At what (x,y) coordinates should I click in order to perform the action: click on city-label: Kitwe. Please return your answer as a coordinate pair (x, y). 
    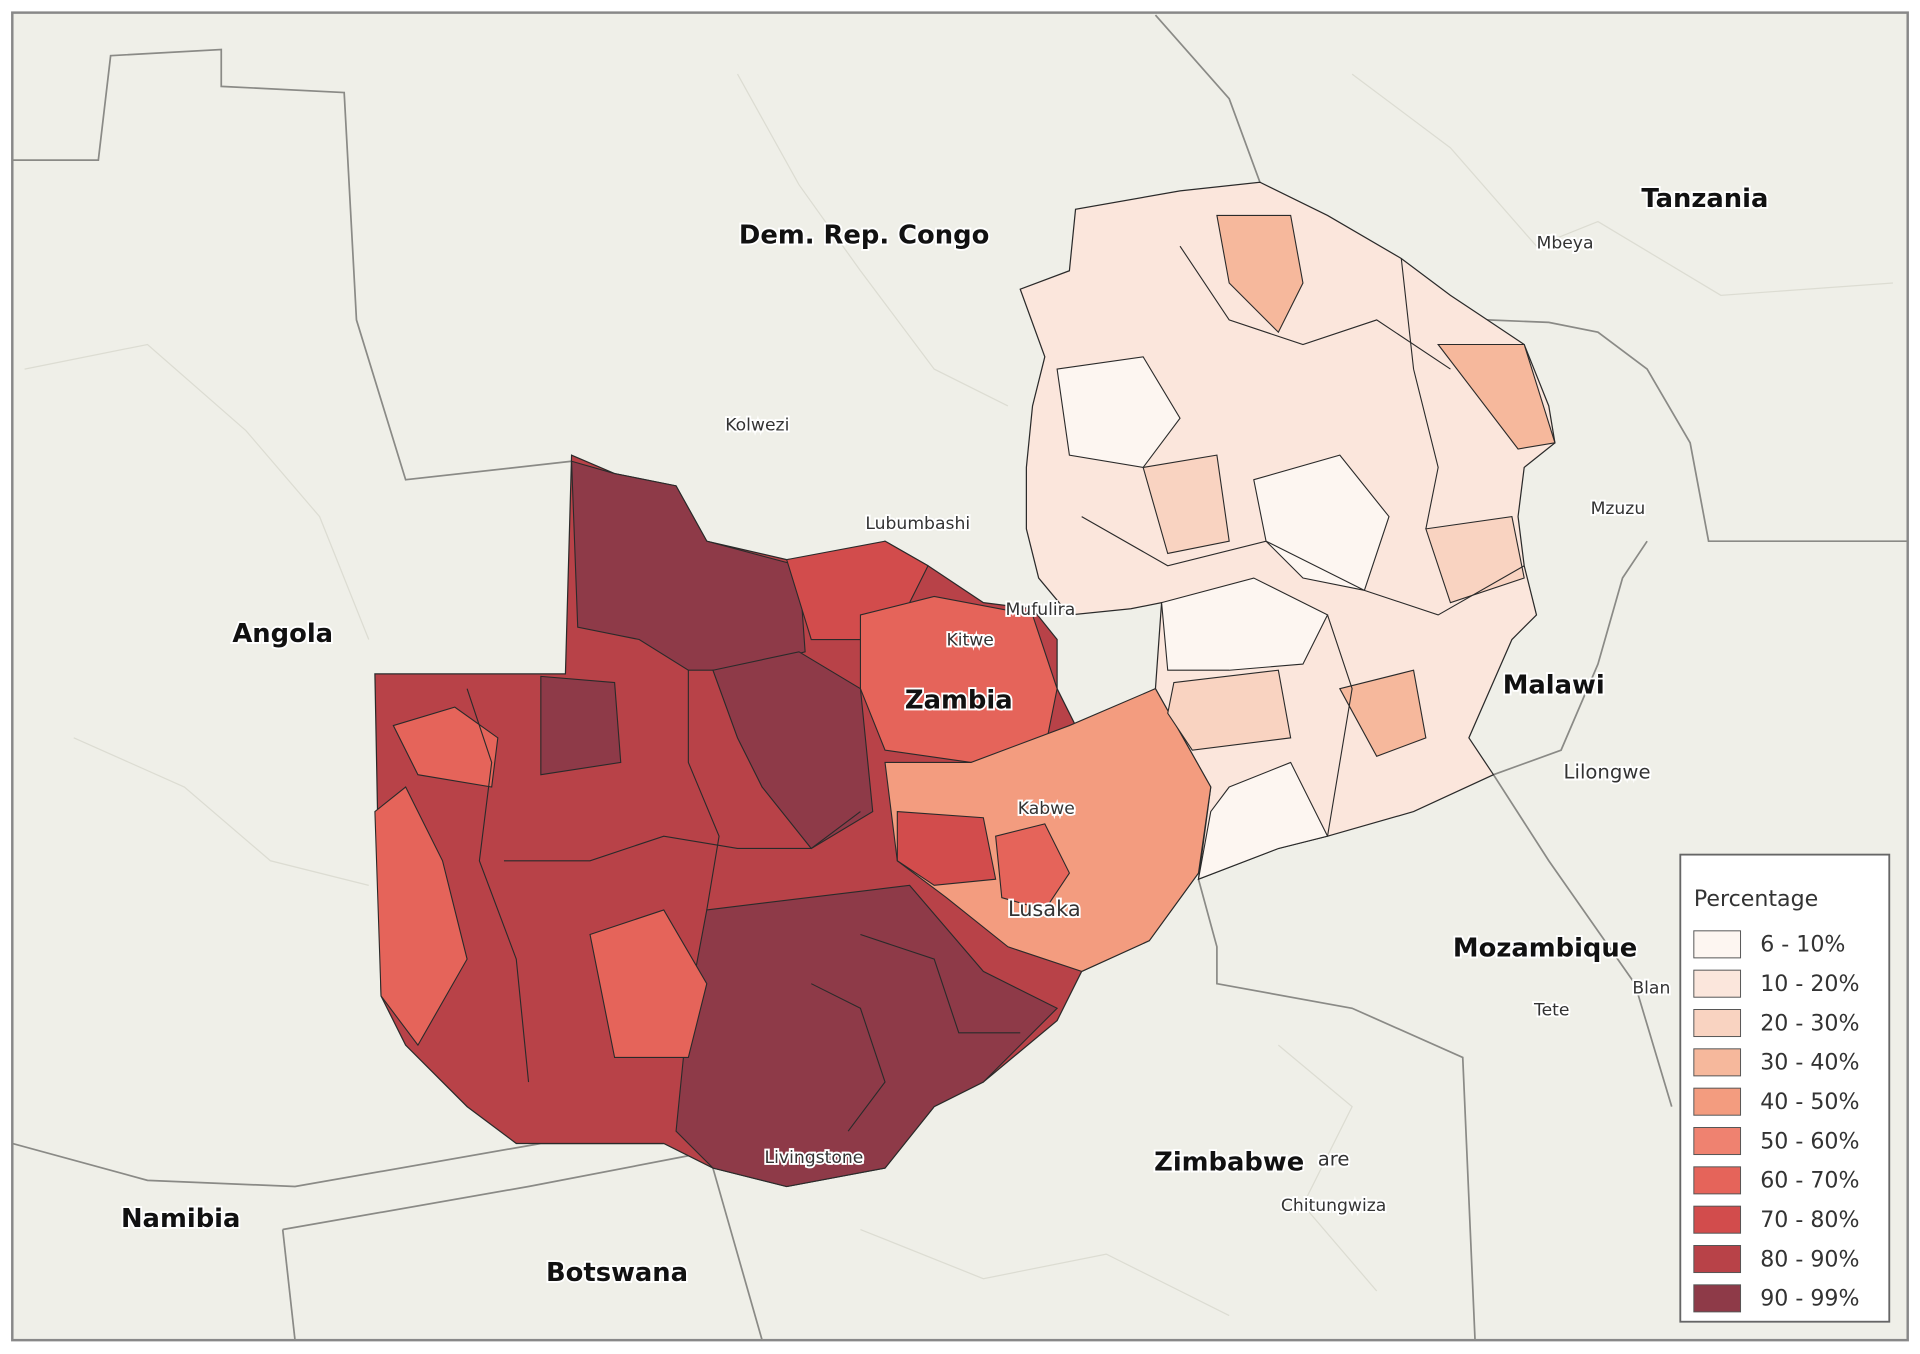
    Looking at the image, I should click on (969, 641).